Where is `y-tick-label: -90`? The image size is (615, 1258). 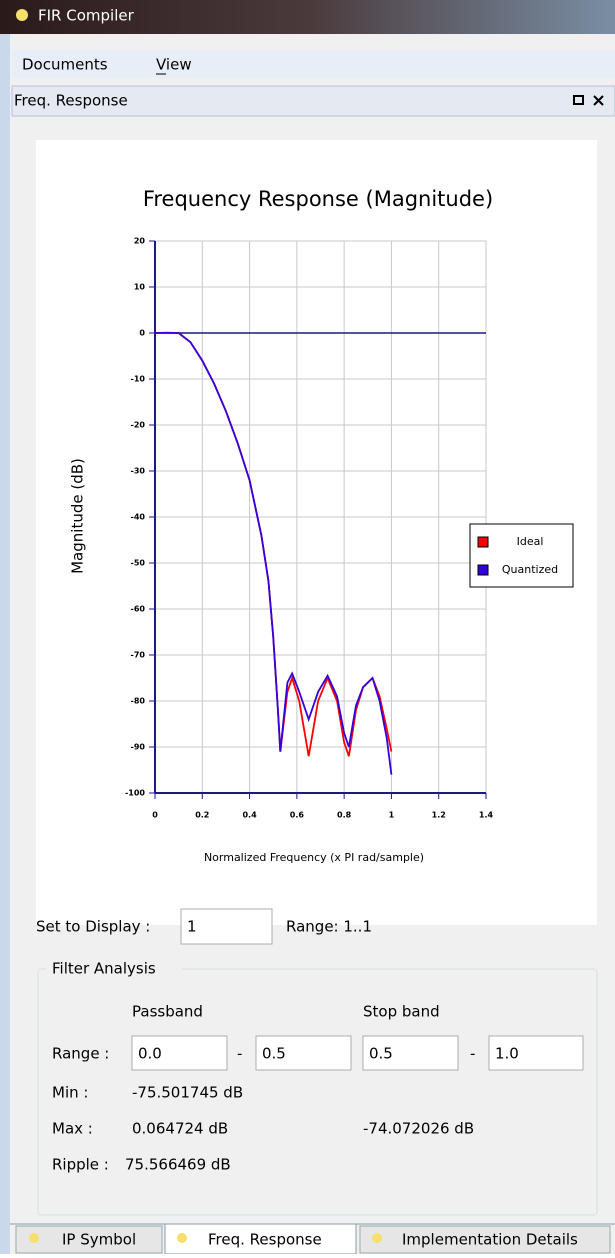 y-tick-label: -90 is located at coordinates (138, 747).